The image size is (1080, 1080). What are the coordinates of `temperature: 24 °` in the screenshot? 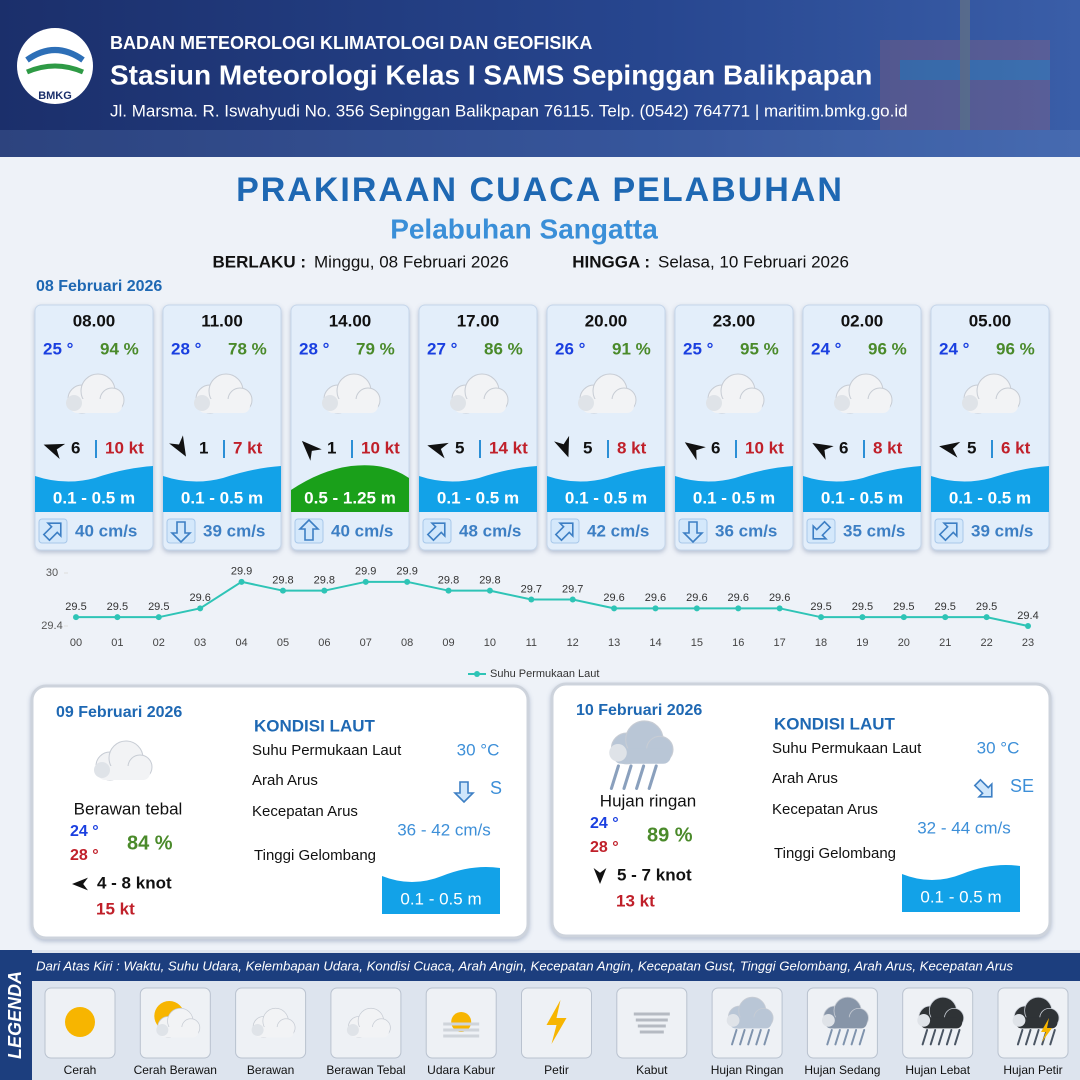 It's located at (954, 348).